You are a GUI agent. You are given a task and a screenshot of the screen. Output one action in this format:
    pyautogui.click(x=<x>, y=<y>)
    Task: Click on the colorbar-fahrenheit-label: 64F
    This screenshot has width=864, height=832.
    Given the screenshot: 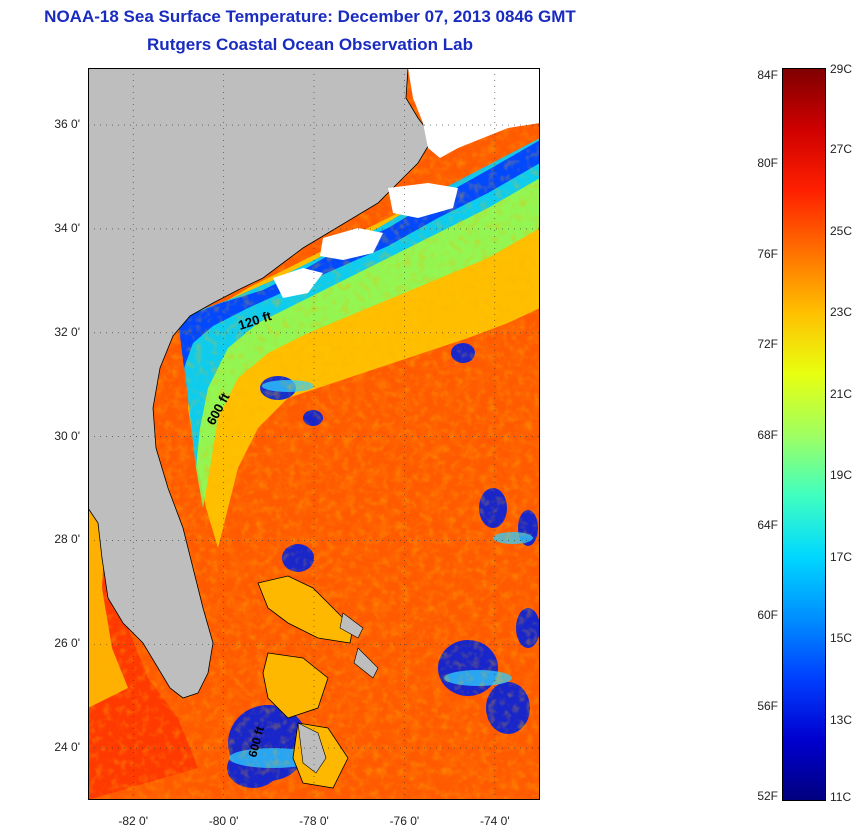 What is the action you would take?
    pyautogui.click(x=767, y=524)
    